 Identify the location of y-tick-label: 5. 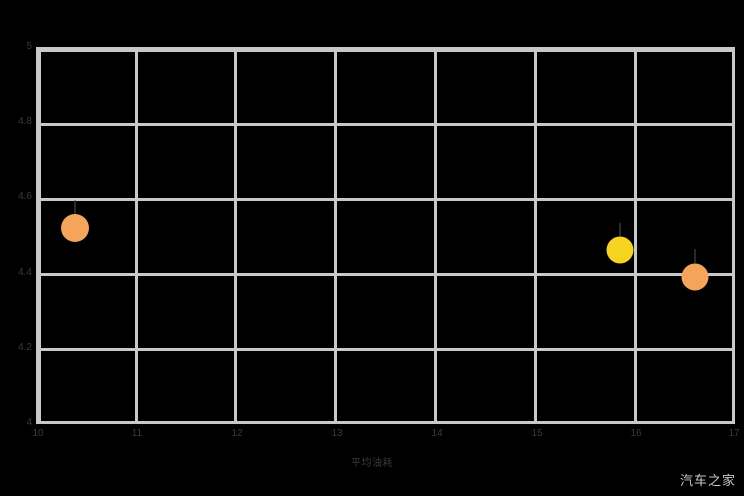
(29, 46).